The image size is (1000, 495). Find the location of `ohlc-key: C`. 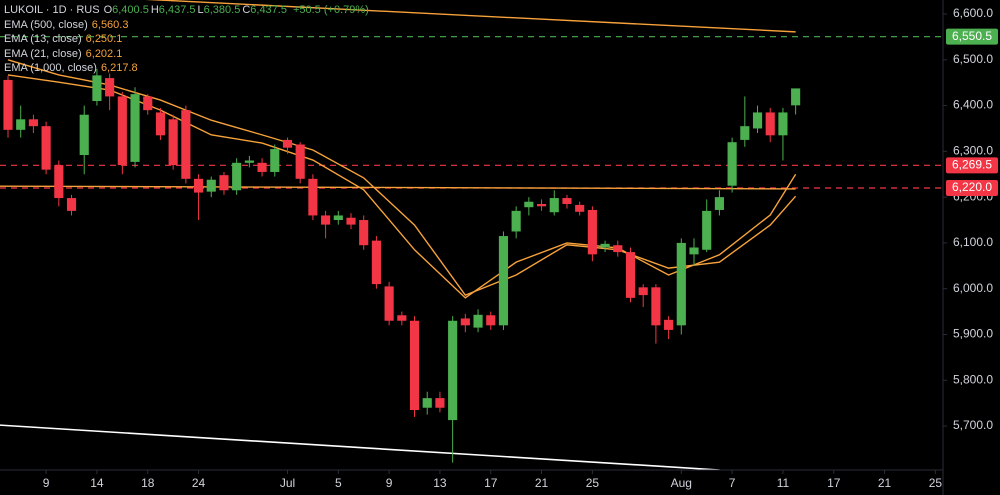

ohlc-key: C is located at coordinates (246, 10).